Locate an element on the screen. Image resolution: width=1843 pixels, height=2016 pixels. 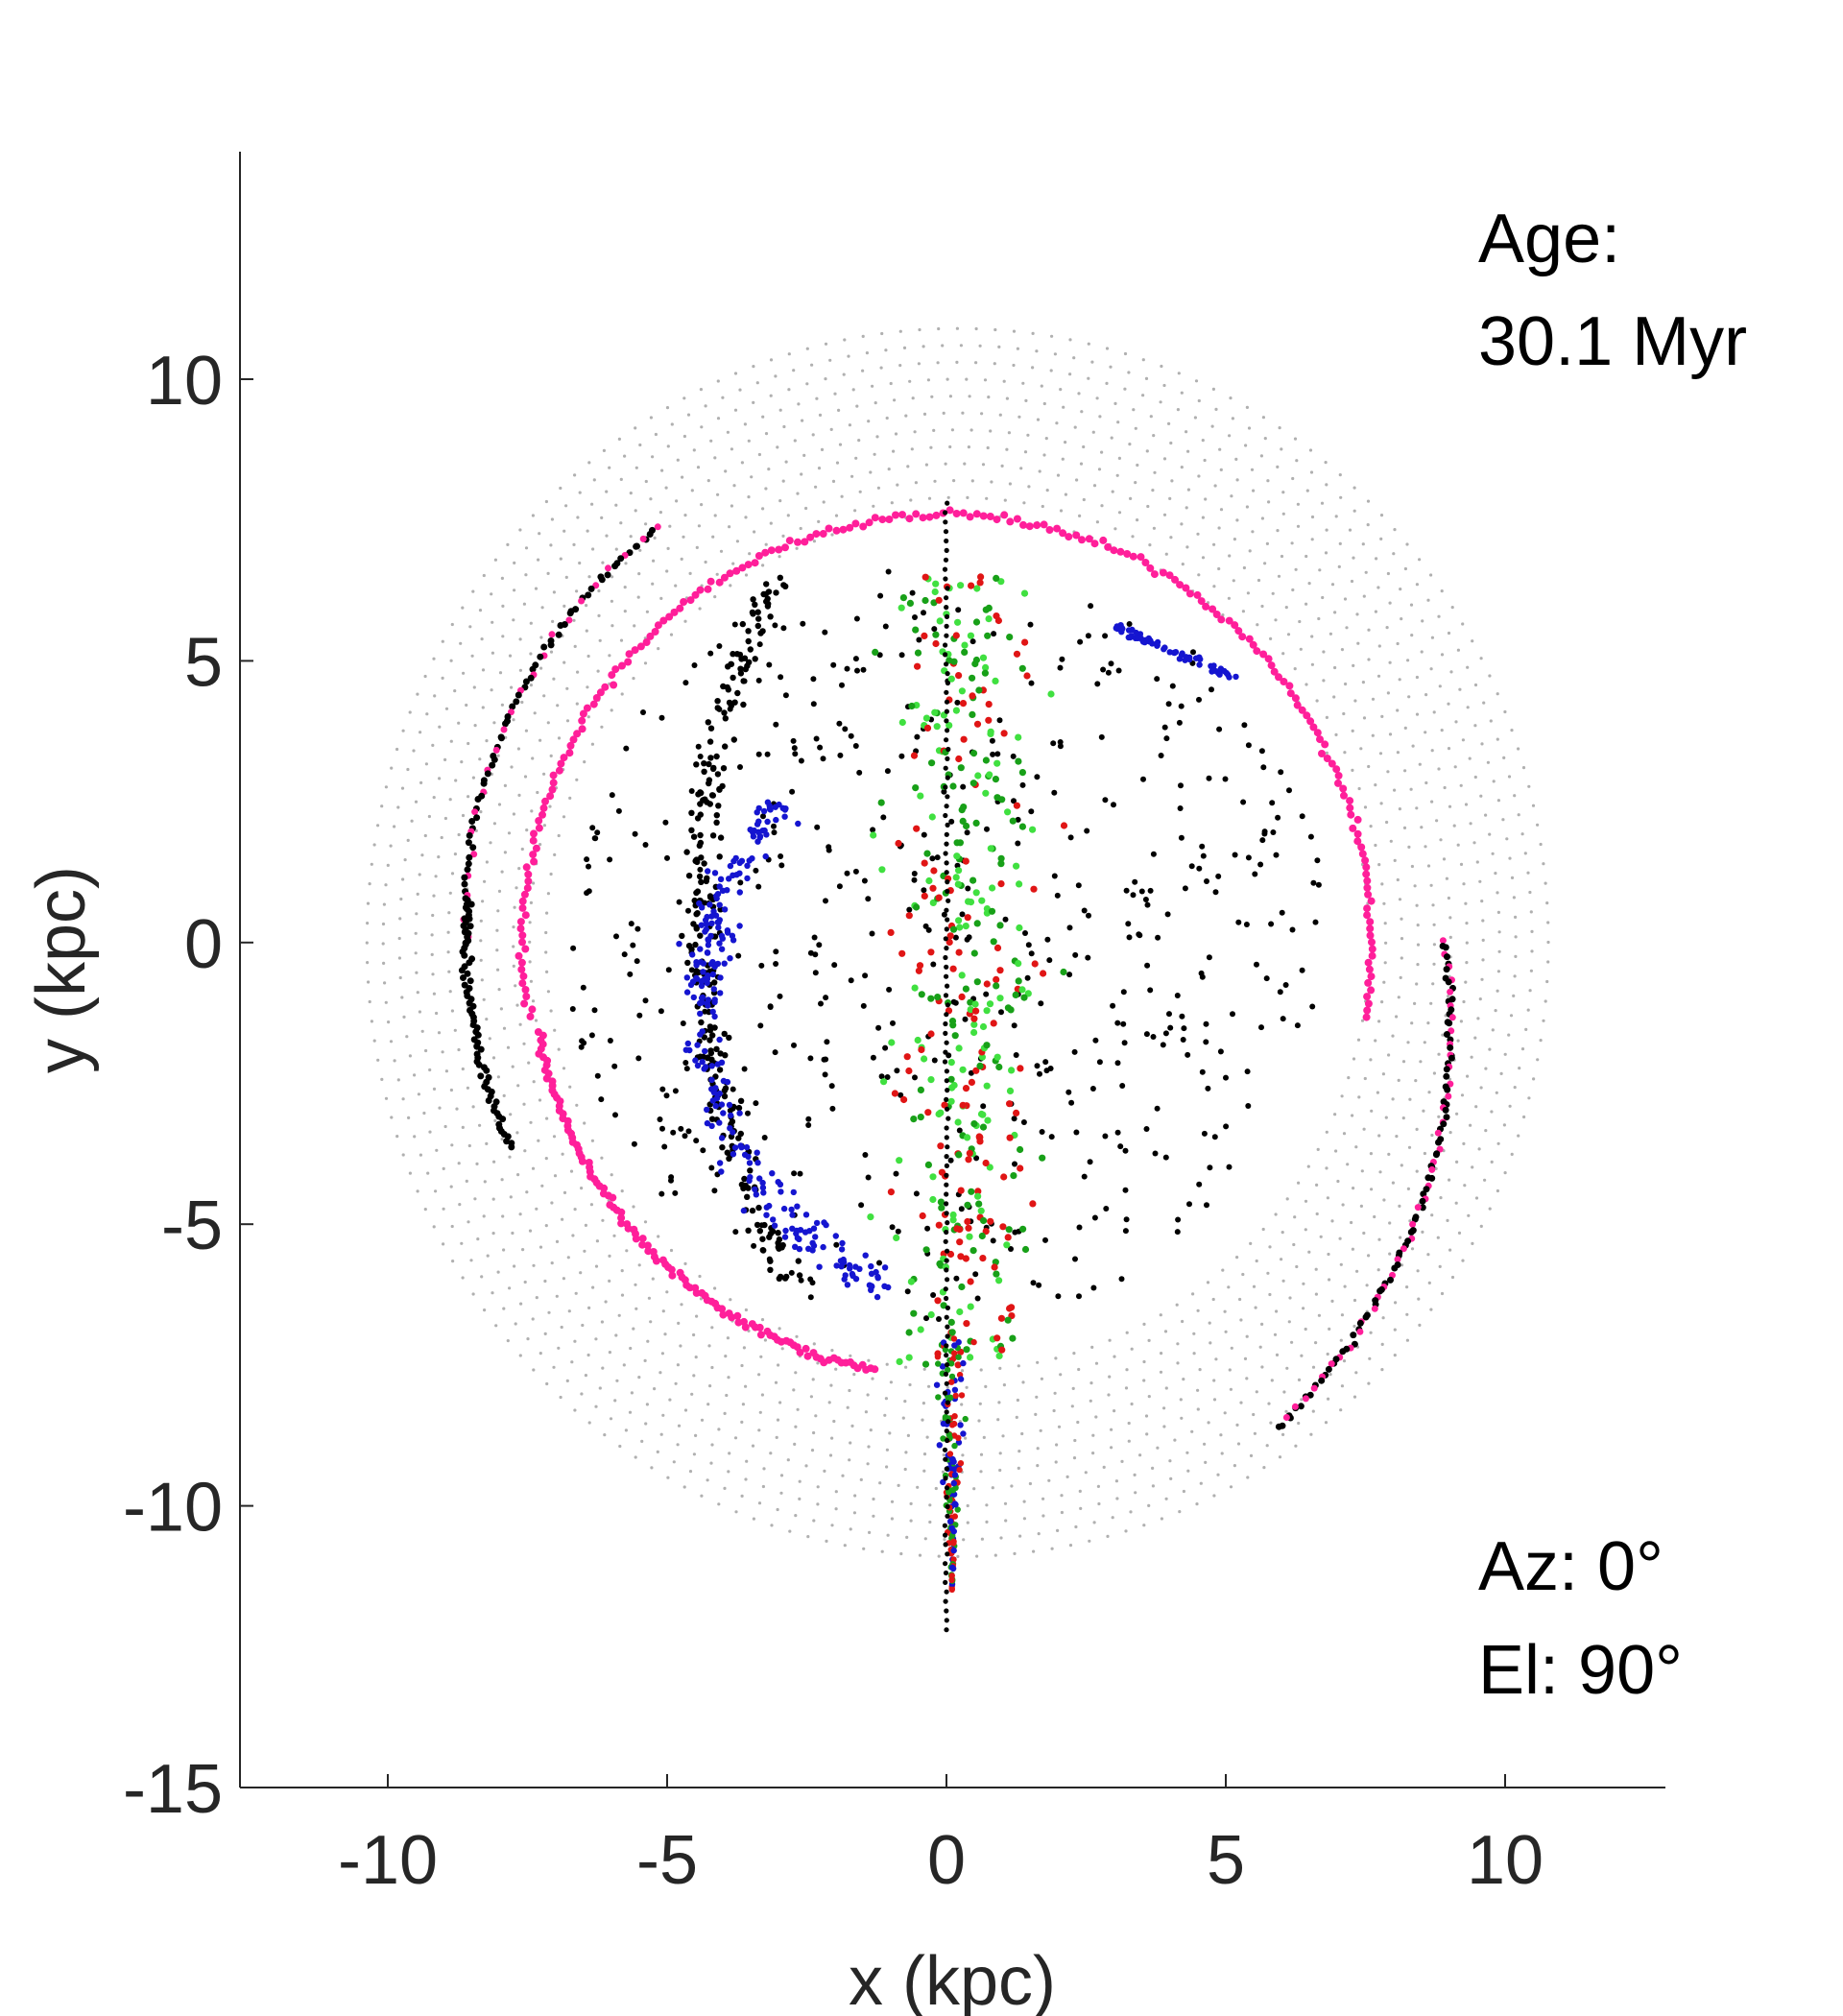
outer-arm-point is located at coordinates (552, 634).